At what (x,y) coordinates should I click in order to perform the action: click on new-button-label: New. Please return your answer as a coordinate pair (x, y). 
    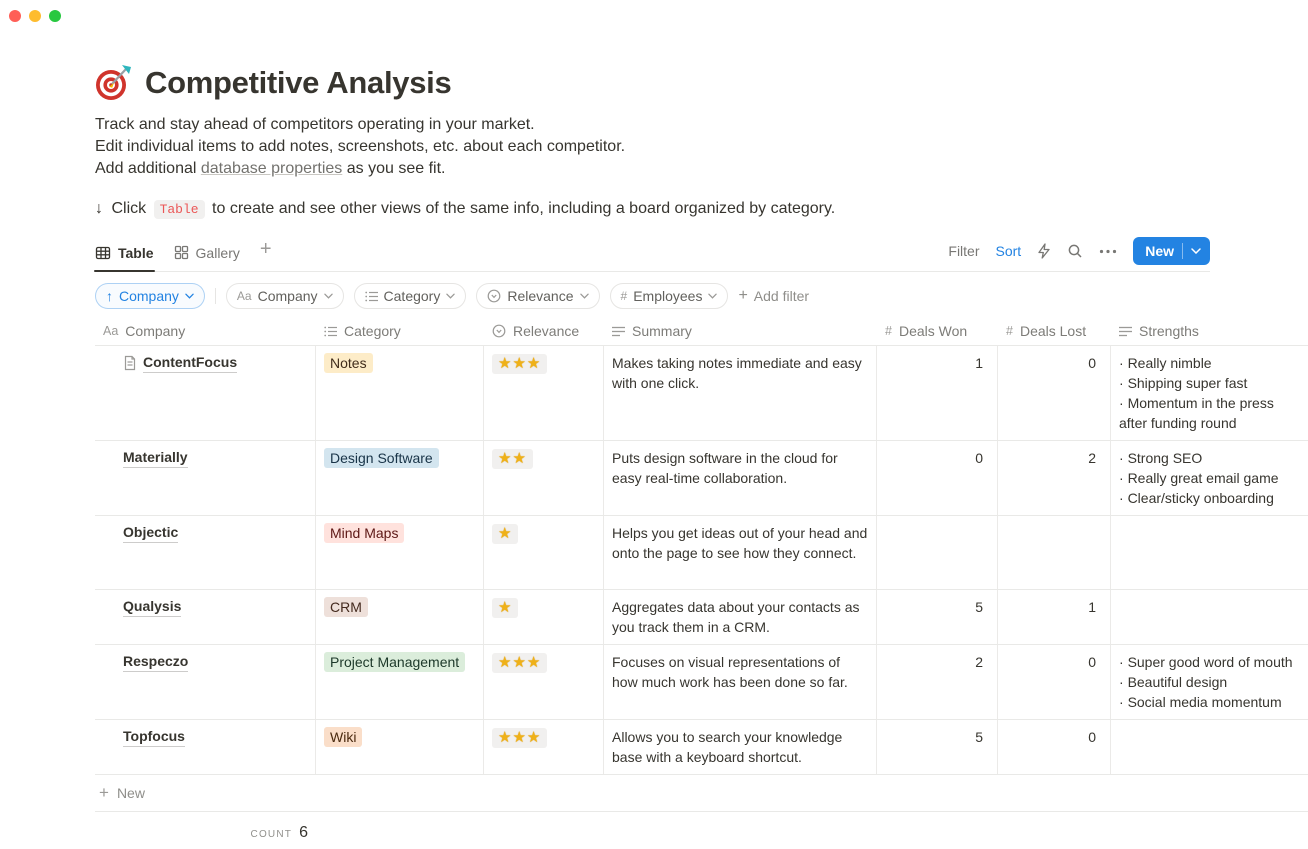
    Looking at the image, I should click on (1159, 251).